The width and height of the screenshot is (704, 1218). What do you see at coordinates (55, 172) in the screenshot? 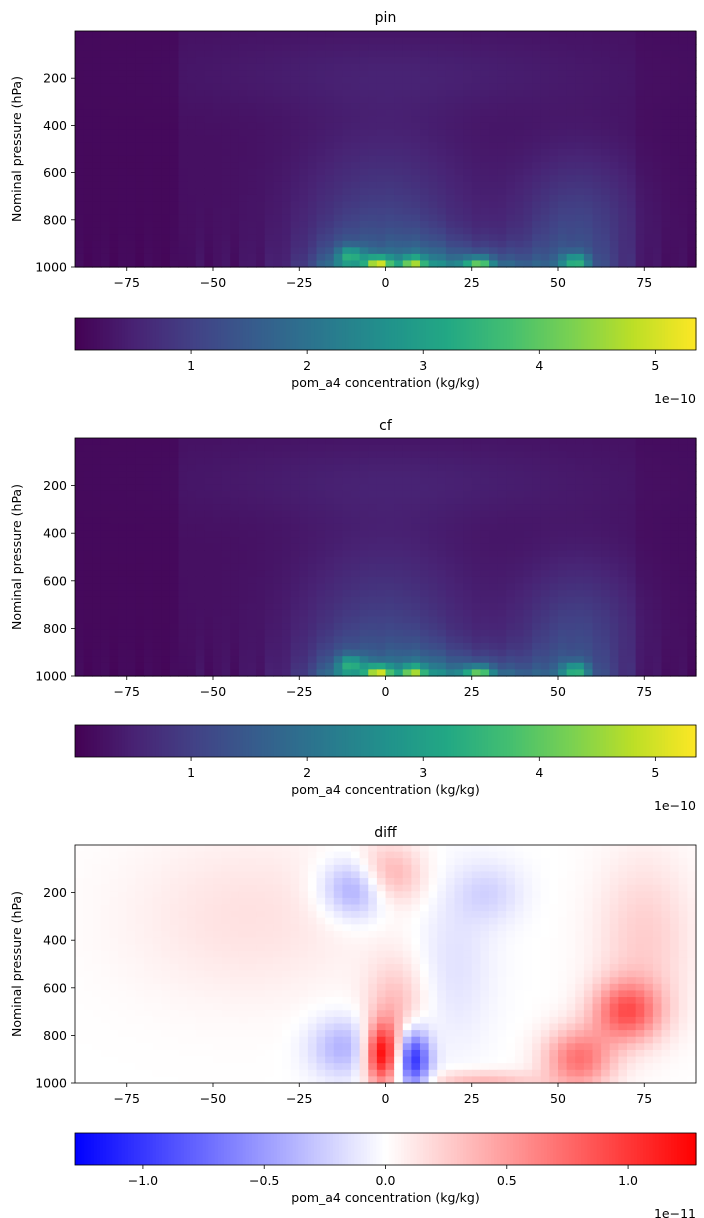
I see `y-tick-label: 600` at bounding box center [55, 172].